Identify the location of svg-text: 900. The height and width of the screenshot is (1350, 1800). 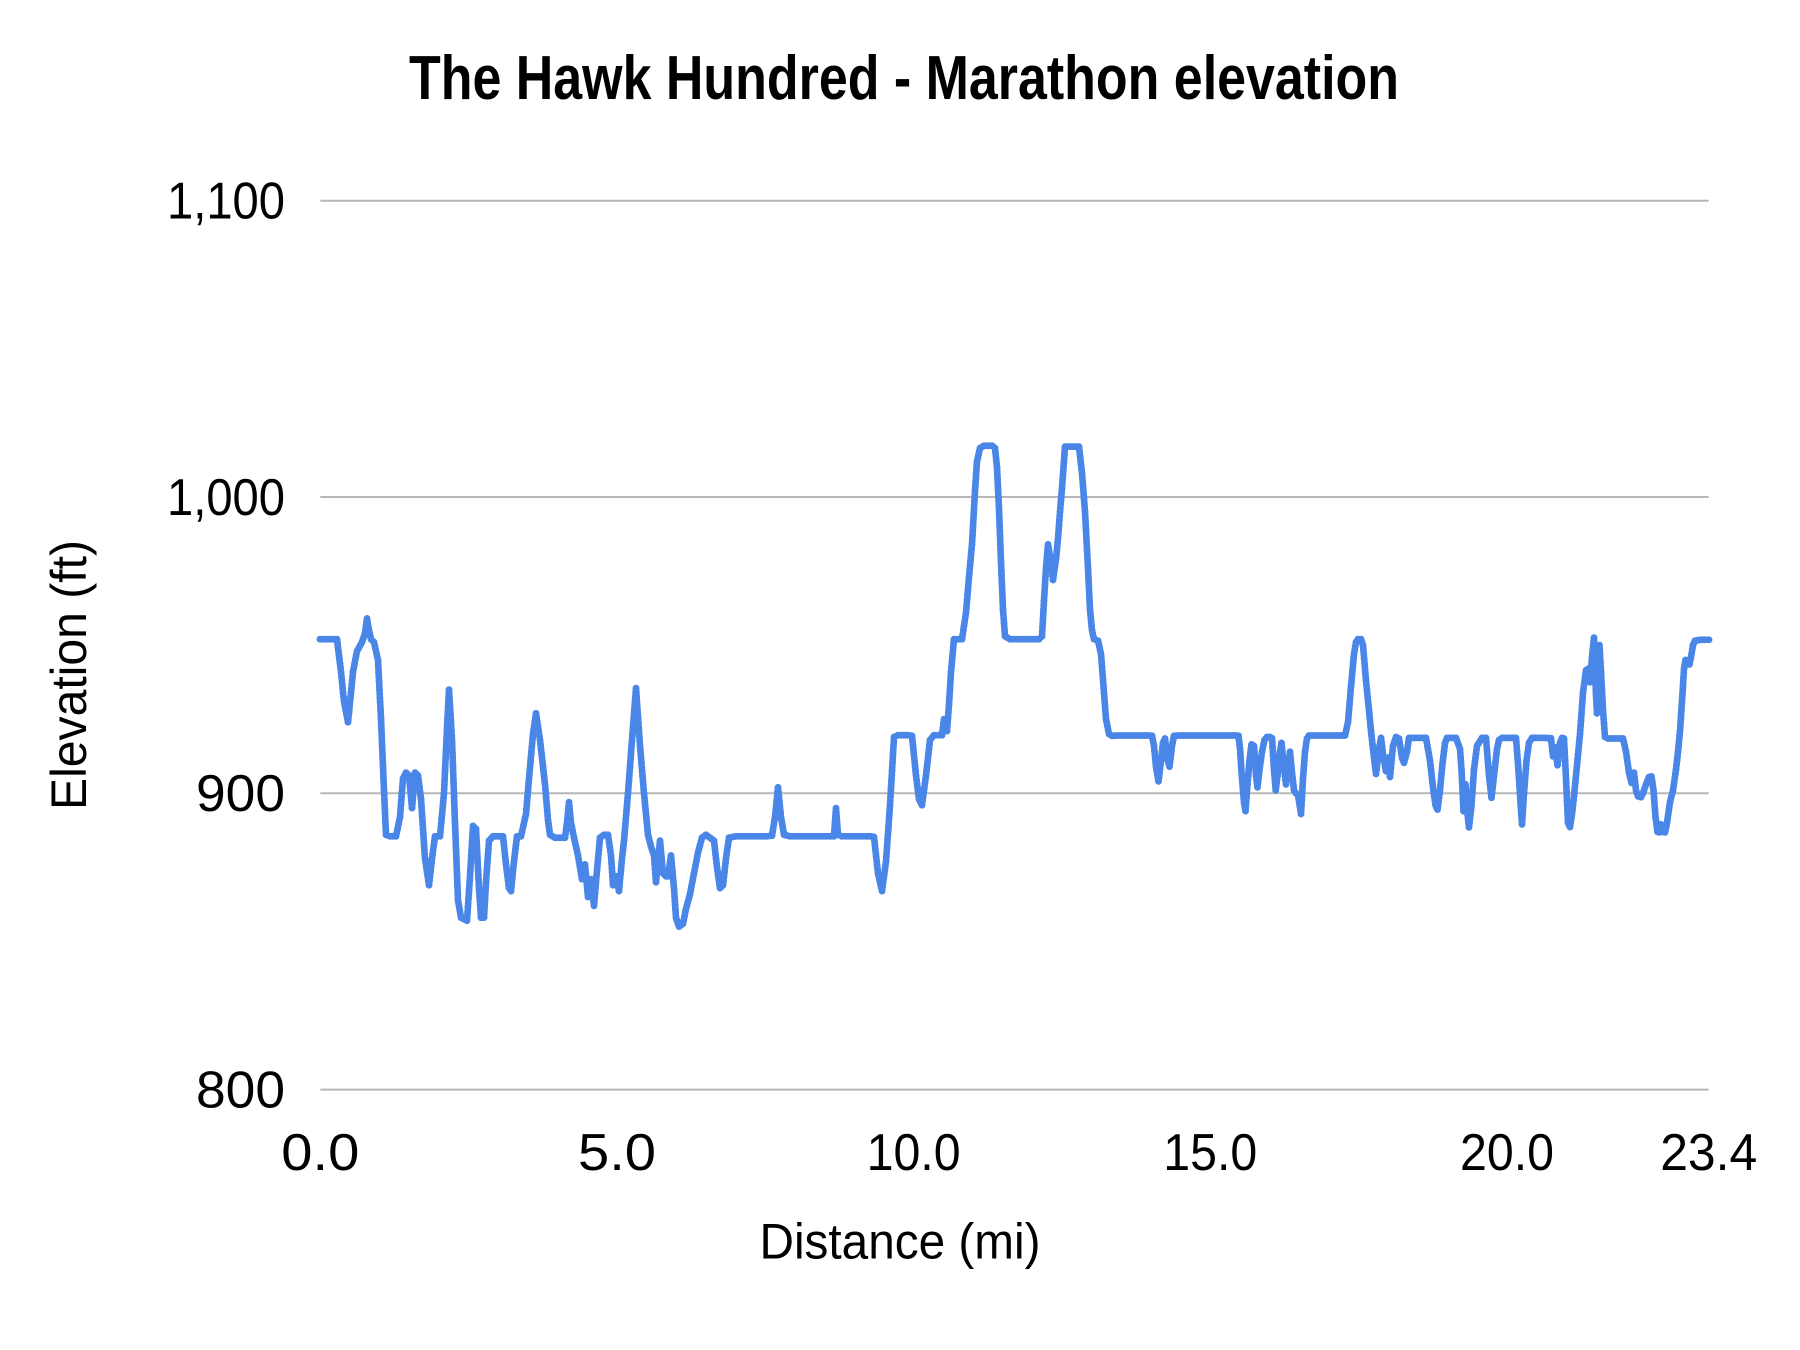
(240, 794).